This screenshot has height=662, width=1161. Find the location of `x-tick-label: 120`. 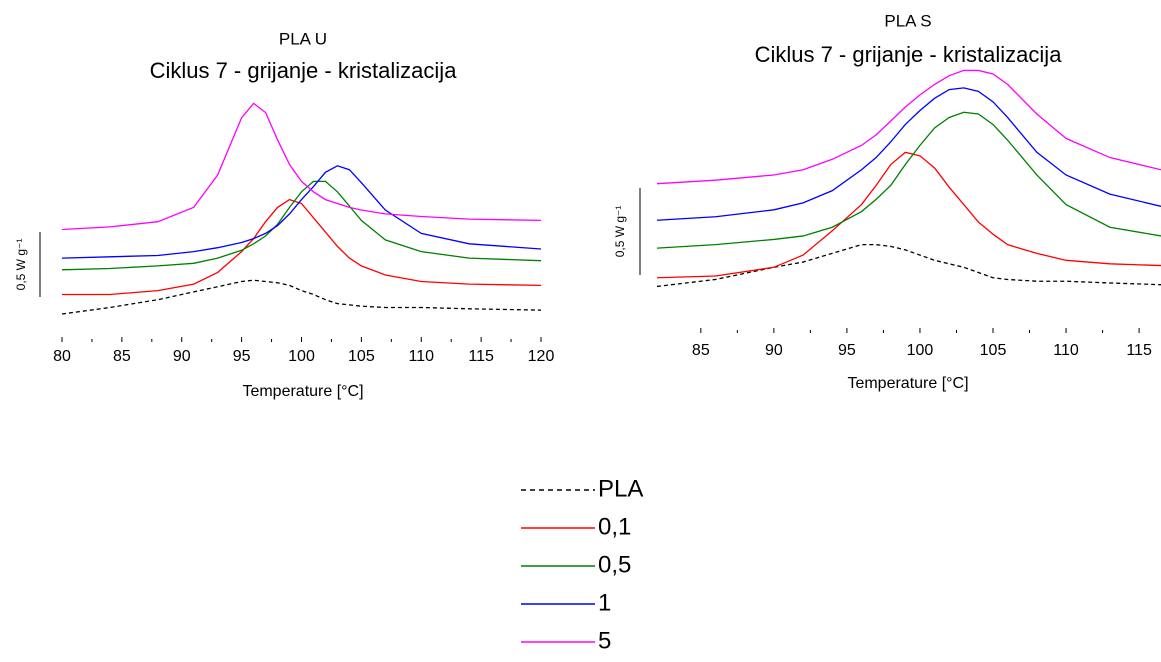

x-tick-label: 120 is located at coordinates (541, 356).